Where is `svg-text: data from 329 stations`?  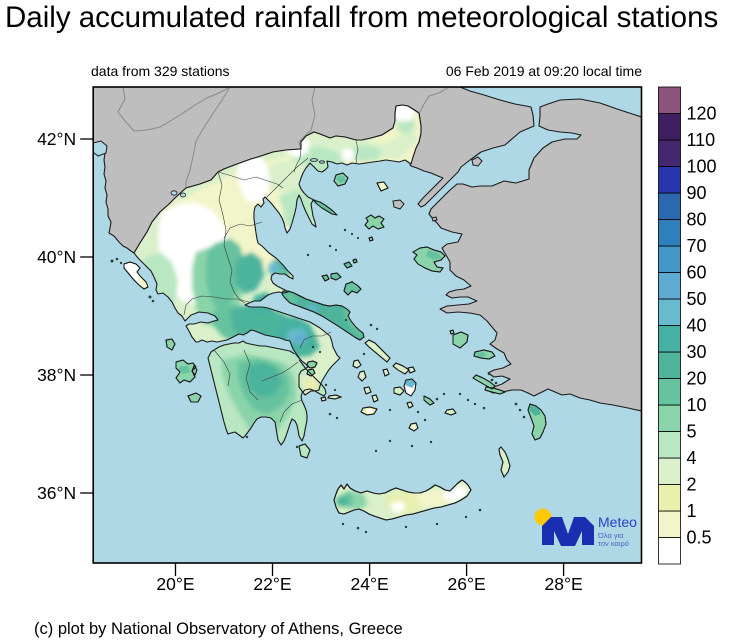 svg-text: data from 329 stations is located at coordinates (160, 71).